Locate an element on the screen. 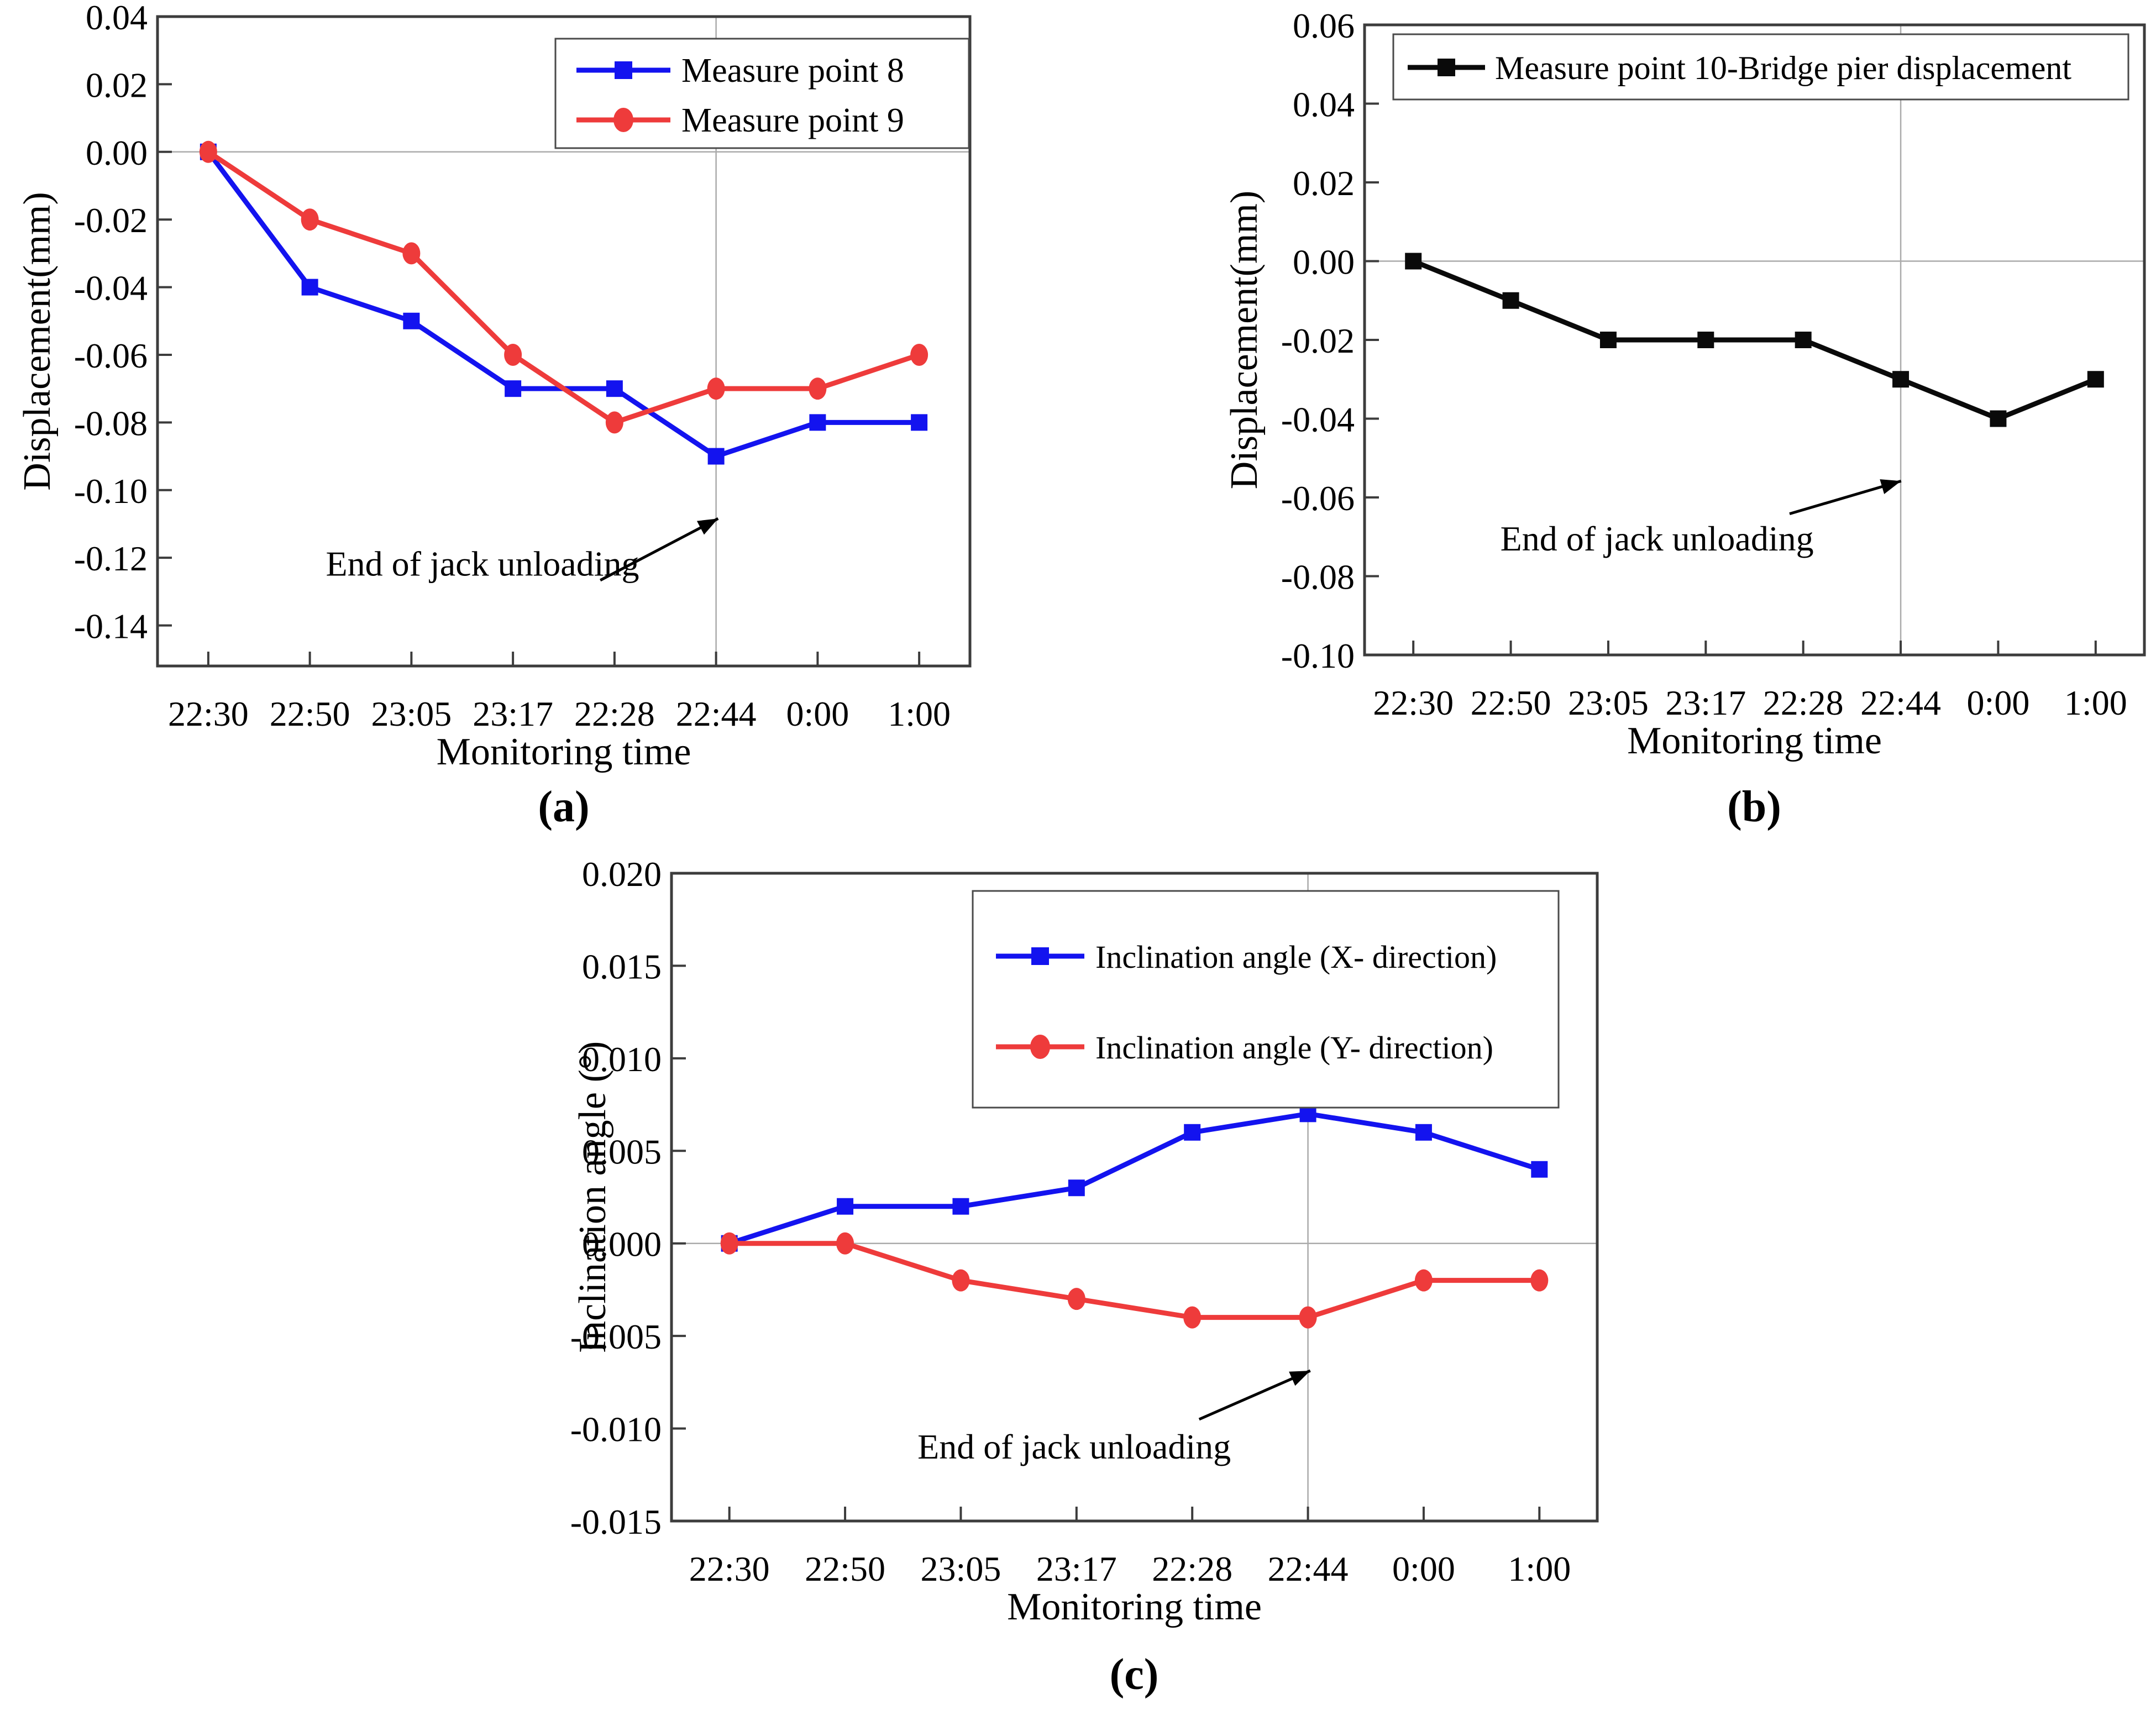  y-tick-label: -0.14 is located at coordinates (111, 627).